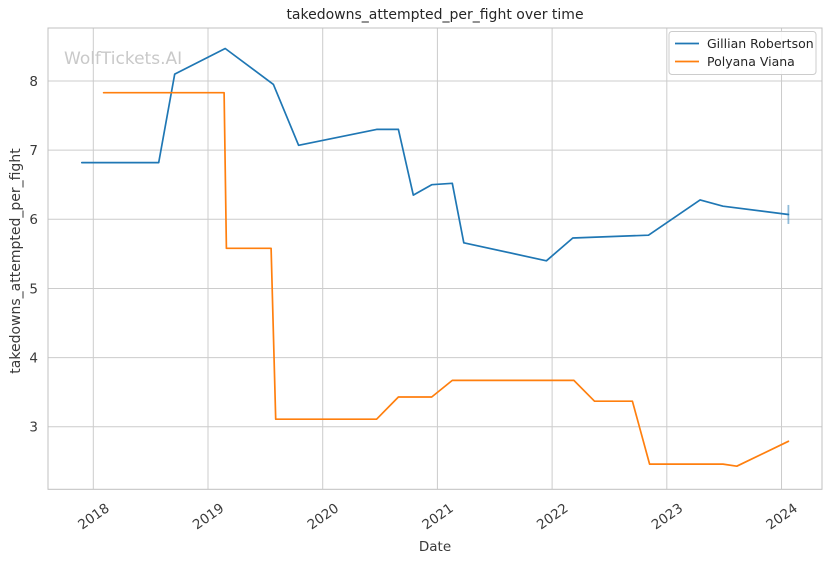  Describe the element at coordinates (781, 516) in the screenshot. I see `x-tick-label: 2024` at that location.